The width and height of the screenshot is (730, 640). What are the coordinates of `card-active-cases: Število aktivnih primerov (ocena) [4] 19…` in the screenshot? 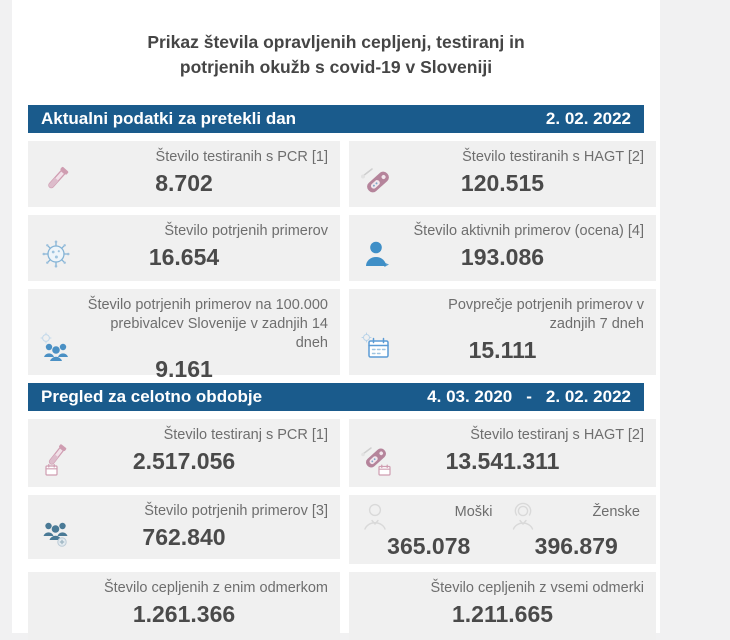 It's located at (502, 248).